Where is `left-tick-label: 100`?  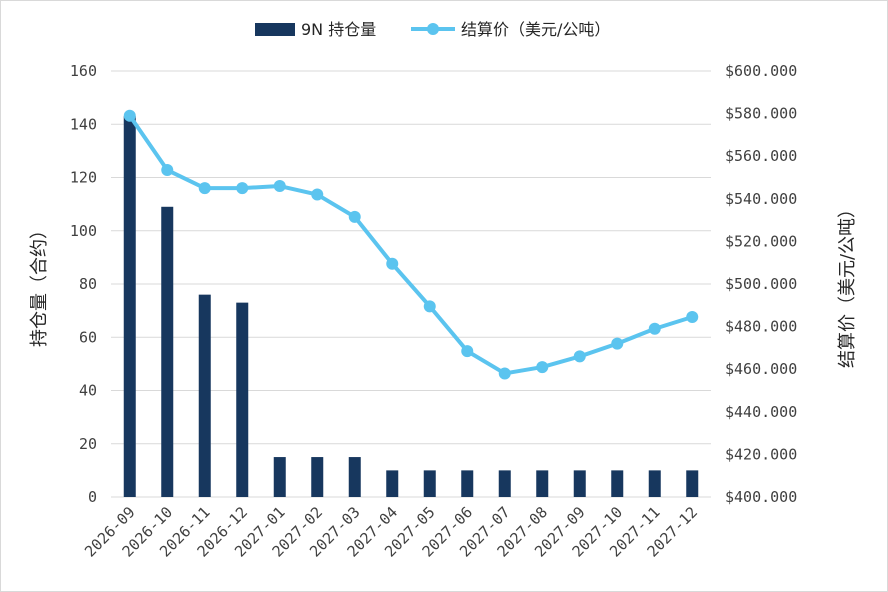 left-tick-label: 100 is located at coordinates (83, 231).